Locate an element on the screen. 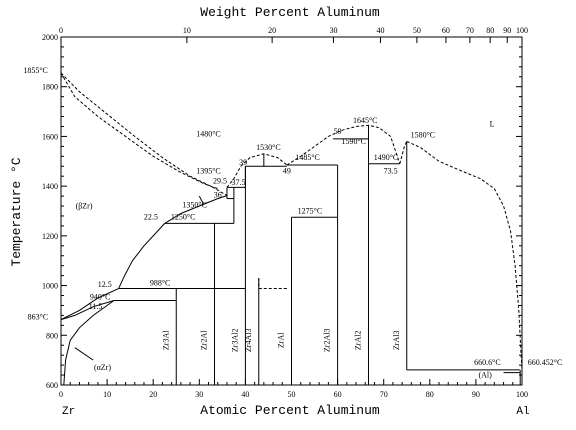 The width and height of the screenshot is (576, 430). annotation-label: 940°C is located at coordinates (100, 296).